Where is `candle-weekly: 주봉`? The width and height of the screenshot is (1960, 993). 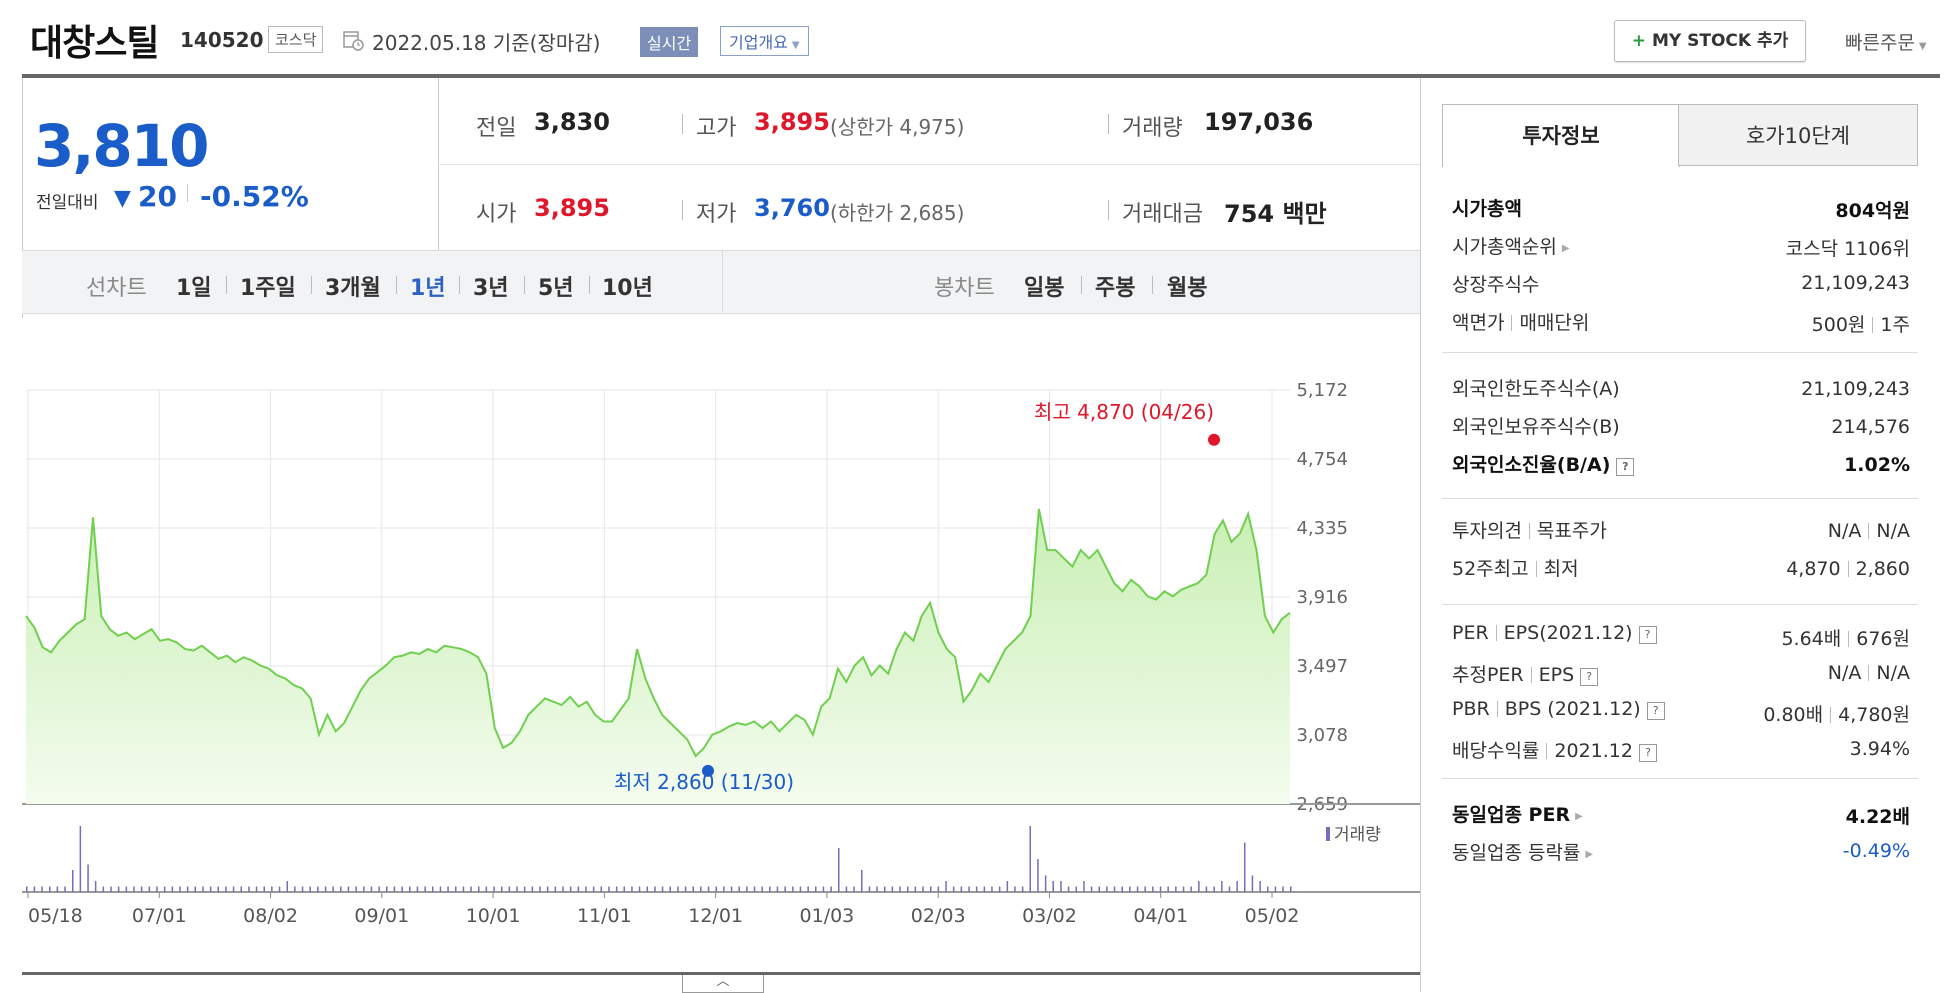 candle-weekly: 주봉 is located at coordinates (1115, 288).